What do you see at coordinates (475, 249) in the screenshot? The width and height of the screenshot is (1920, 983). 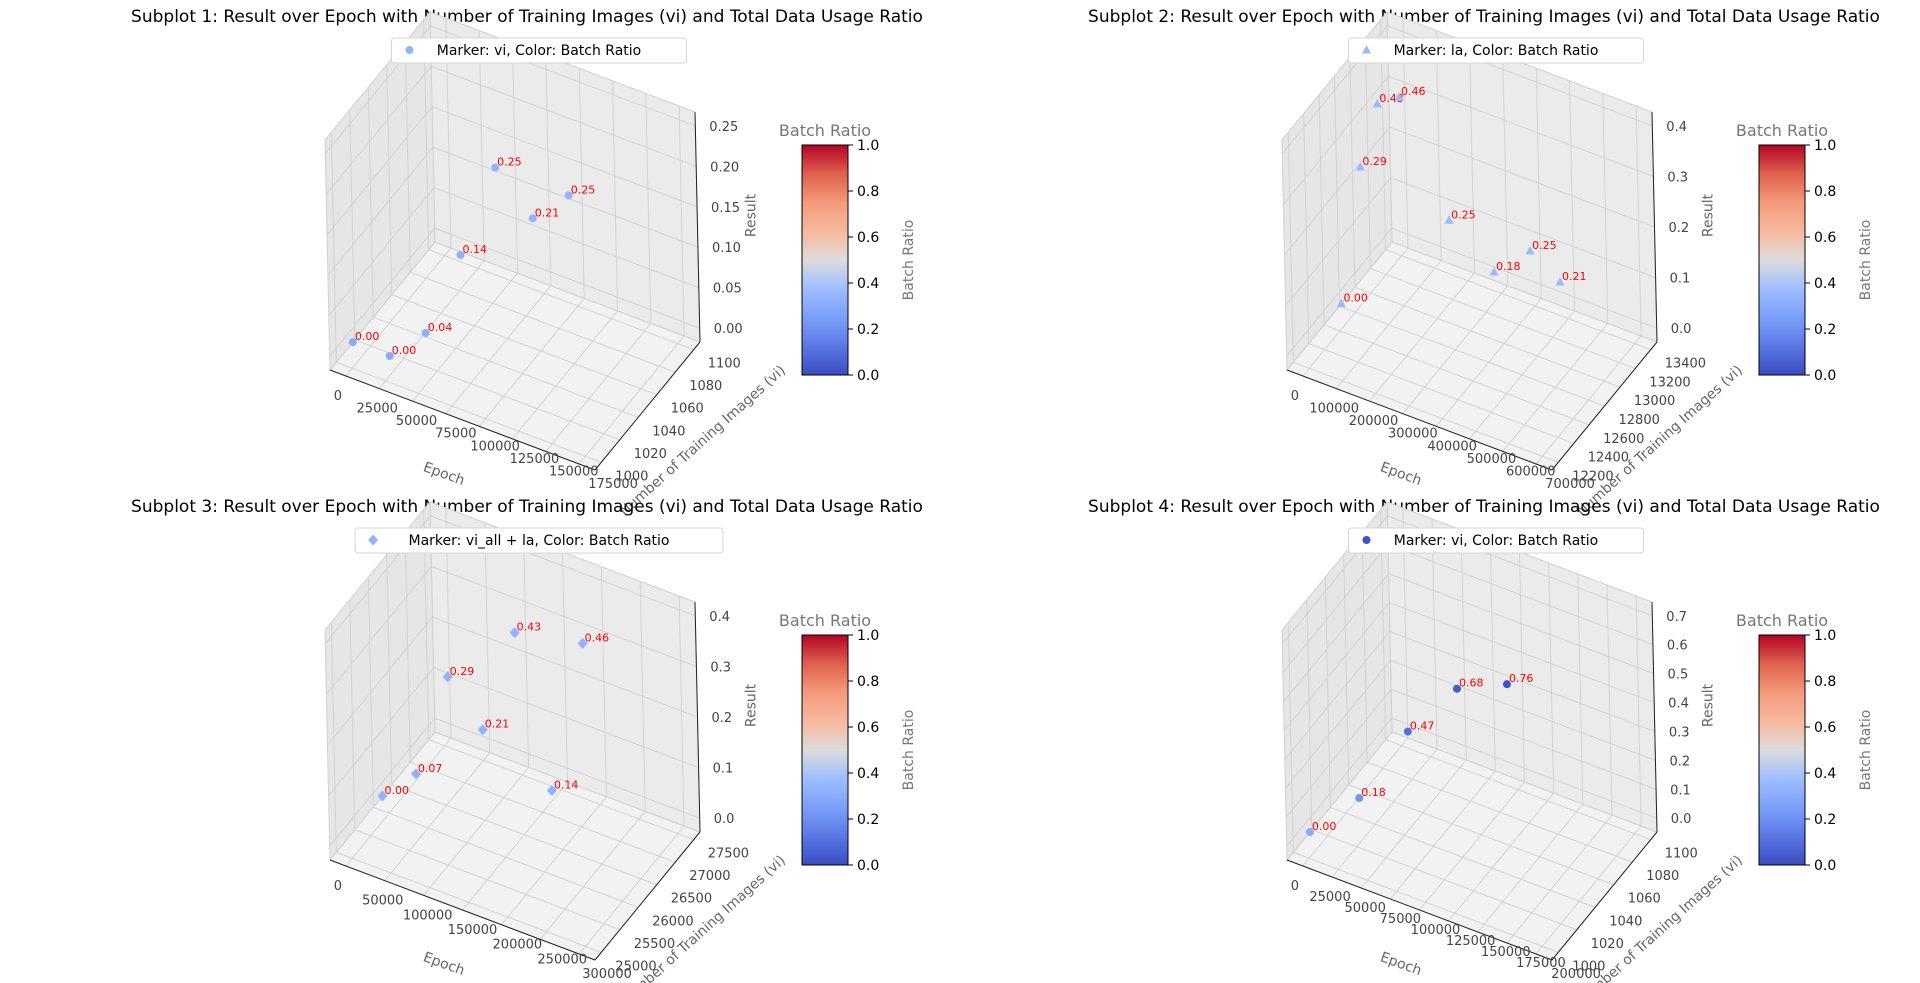 I see `point-annotation: 0.14` at bounding box center [475, 249].